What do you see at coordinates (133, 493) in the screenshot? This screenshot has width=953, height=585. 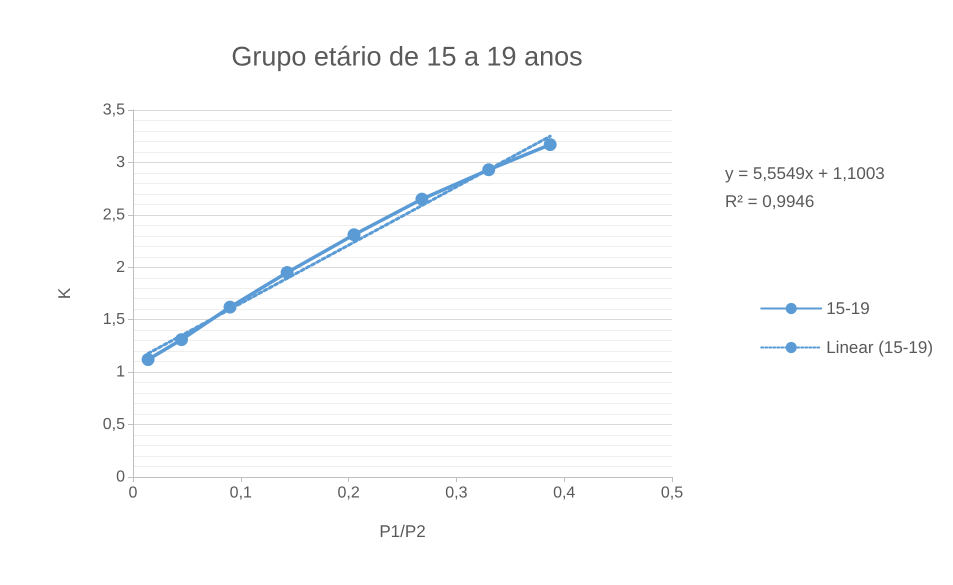 I see `x-tick-label: 0` at bounding box center [133, 493].